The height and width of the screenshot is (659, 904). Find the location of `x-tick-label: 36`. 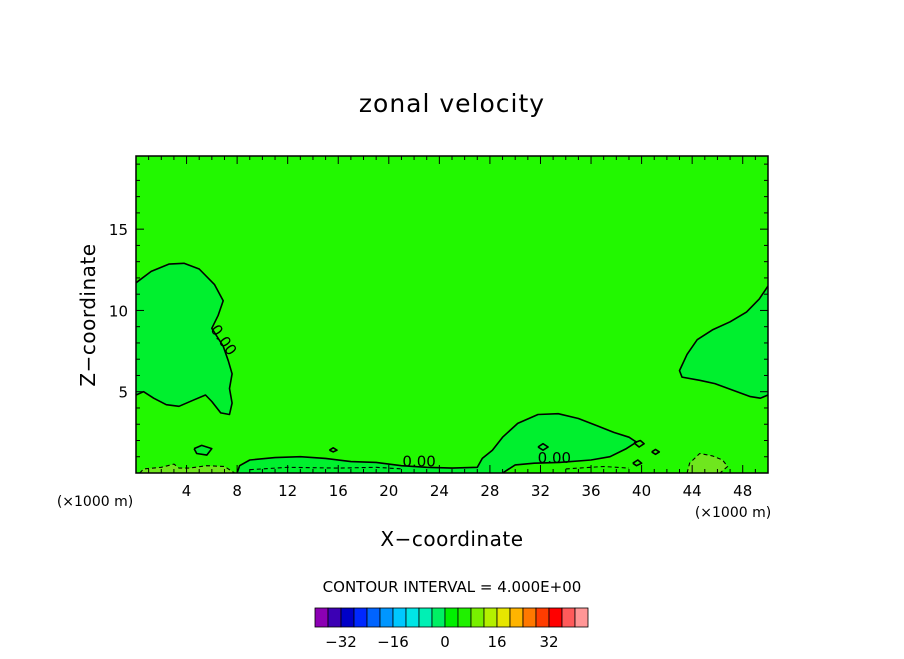

x-tick-label: 36 is located at coordinates (590, 491).